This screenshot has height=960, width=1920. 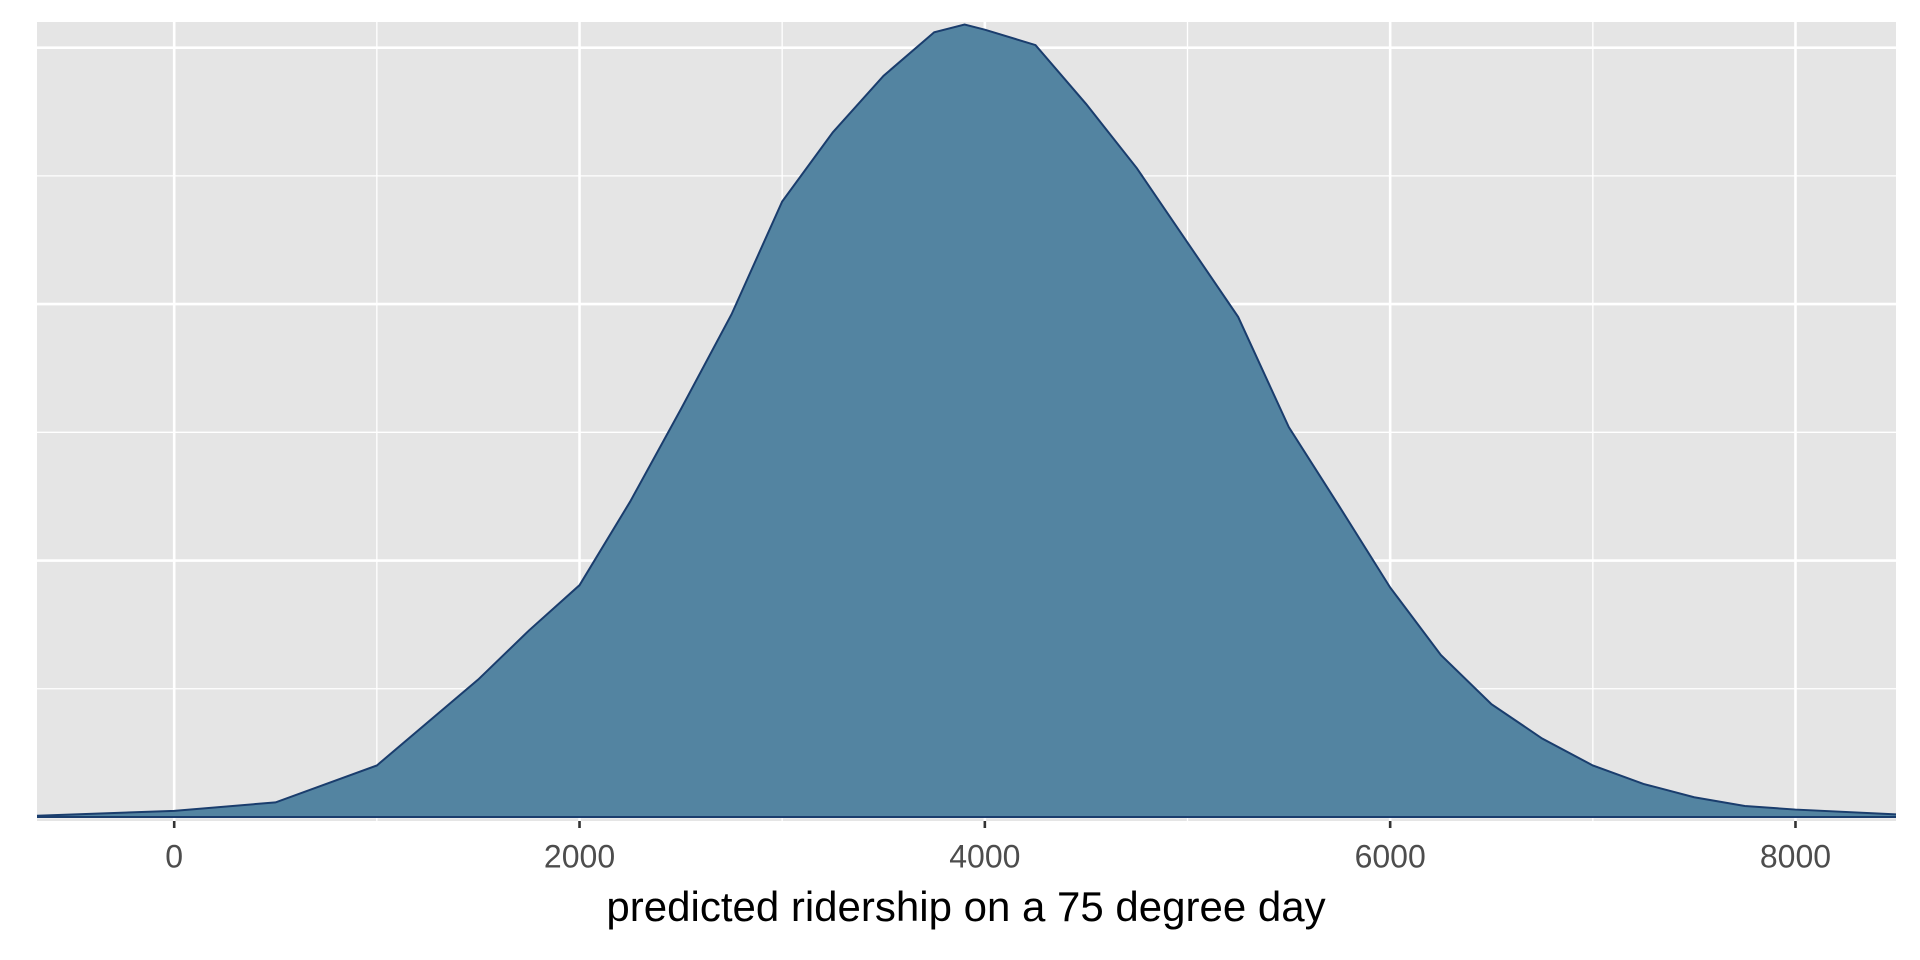 What do you see at coordinates (579, 856) in the screenshot?
I see `x-tick-label: 2000` at bounding box center [579, 856].